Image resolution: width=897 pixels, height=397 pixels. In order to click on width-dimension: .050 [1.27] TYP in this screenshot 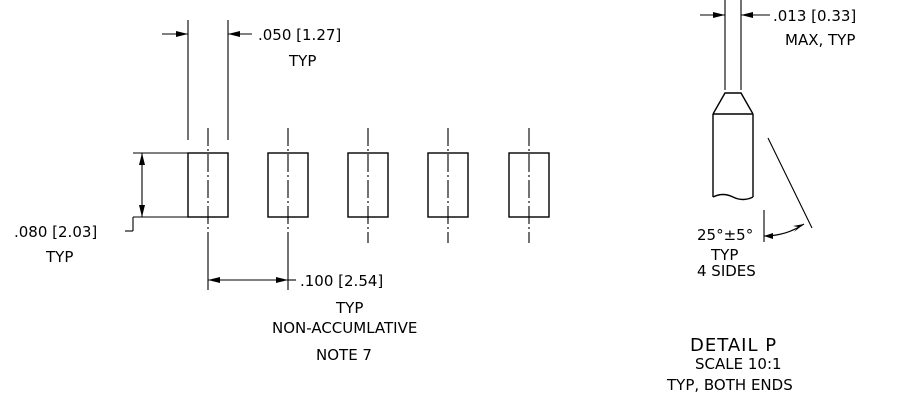, I will do `click(251, 80)`.